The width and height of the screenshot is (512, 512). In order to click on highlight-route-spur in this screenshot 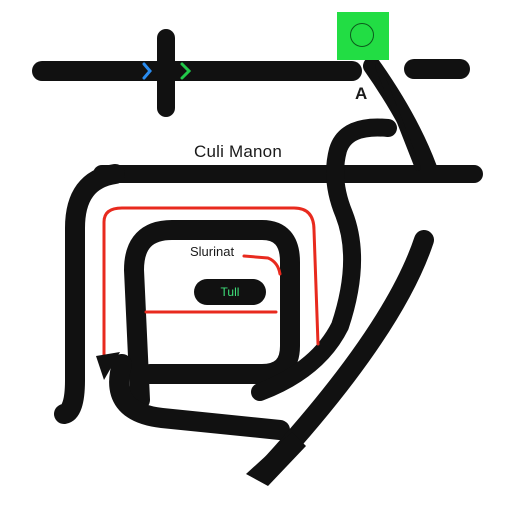, I will do `click(262, 265)`.